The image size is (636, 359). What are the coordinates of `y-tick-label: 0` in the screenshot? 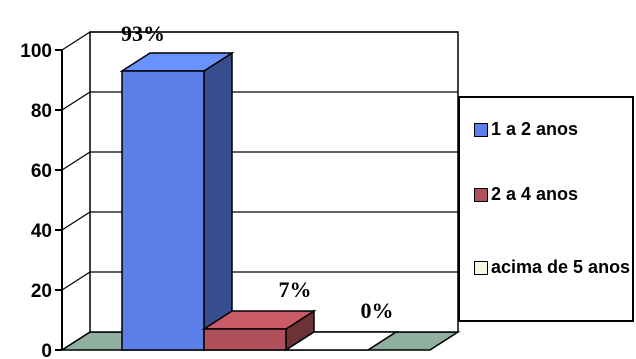 It's located at (46, 350).